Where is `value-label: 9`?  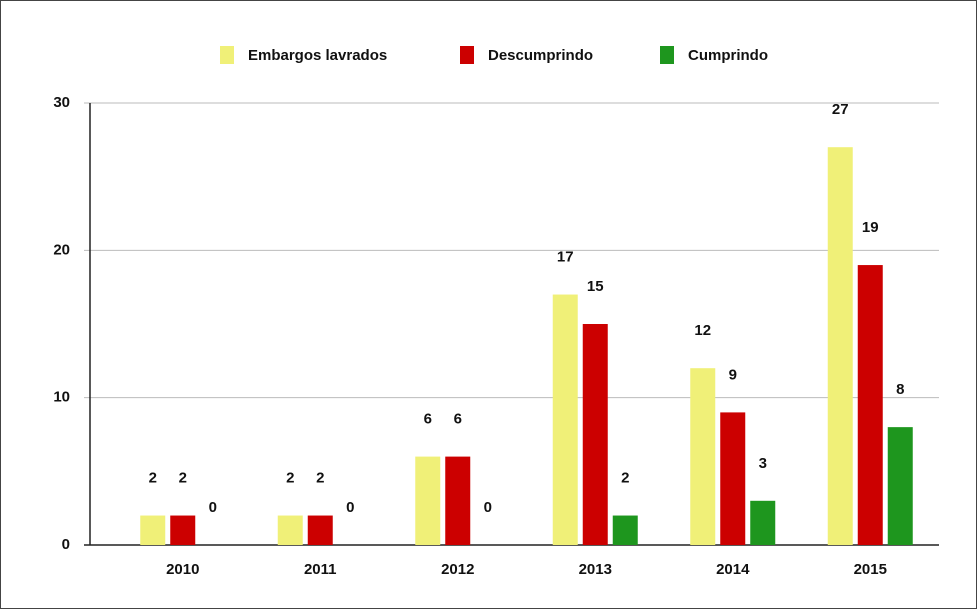 value-label: 9 is located at coordinates (733, 374).